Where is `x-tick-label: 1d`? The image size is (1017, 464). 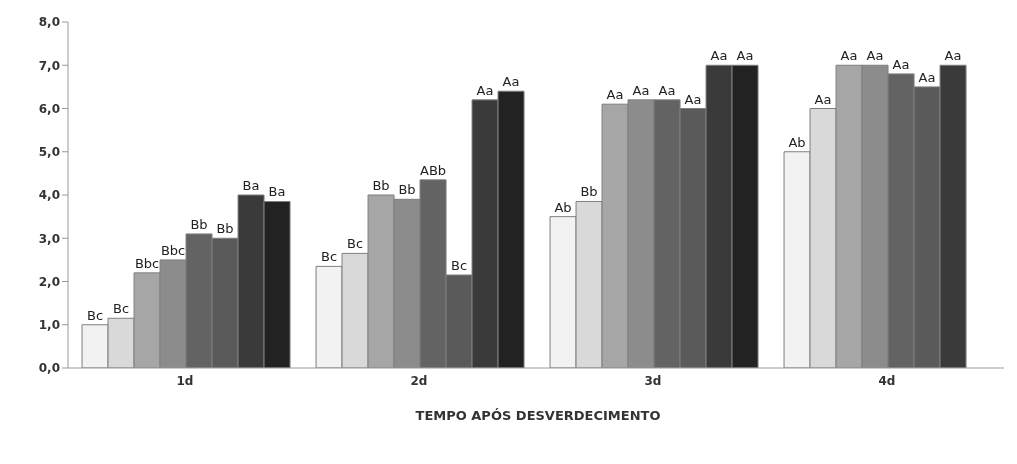
x-tick-label: 1d is located at coordinates (185, 380).